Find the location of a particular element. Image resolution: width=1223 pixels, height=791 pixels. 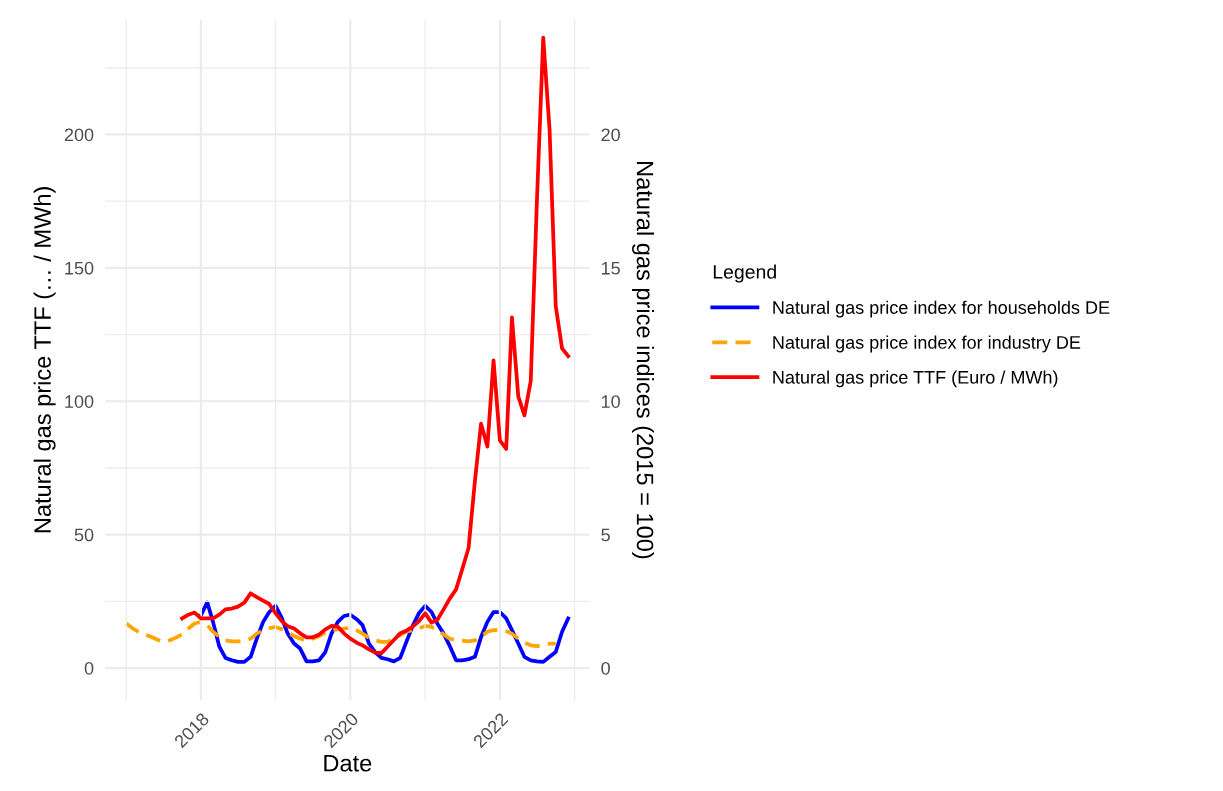

y-axis-title: Natural gas price TTF (… / MWh) is located at coordinates (44, 360).